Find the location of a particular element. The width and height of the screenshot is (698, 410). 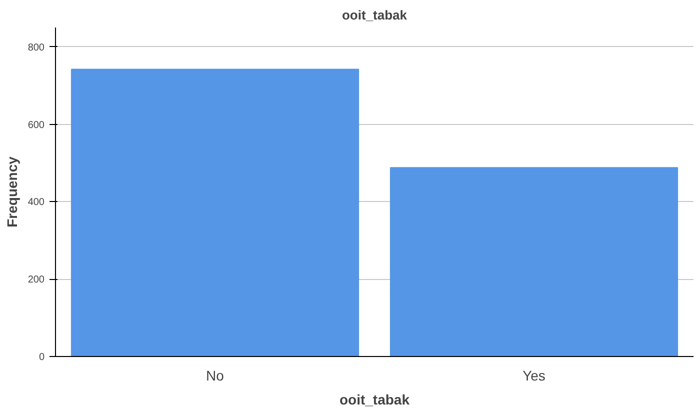

x-tick-label: Yes is located at coordinates (534, 376).